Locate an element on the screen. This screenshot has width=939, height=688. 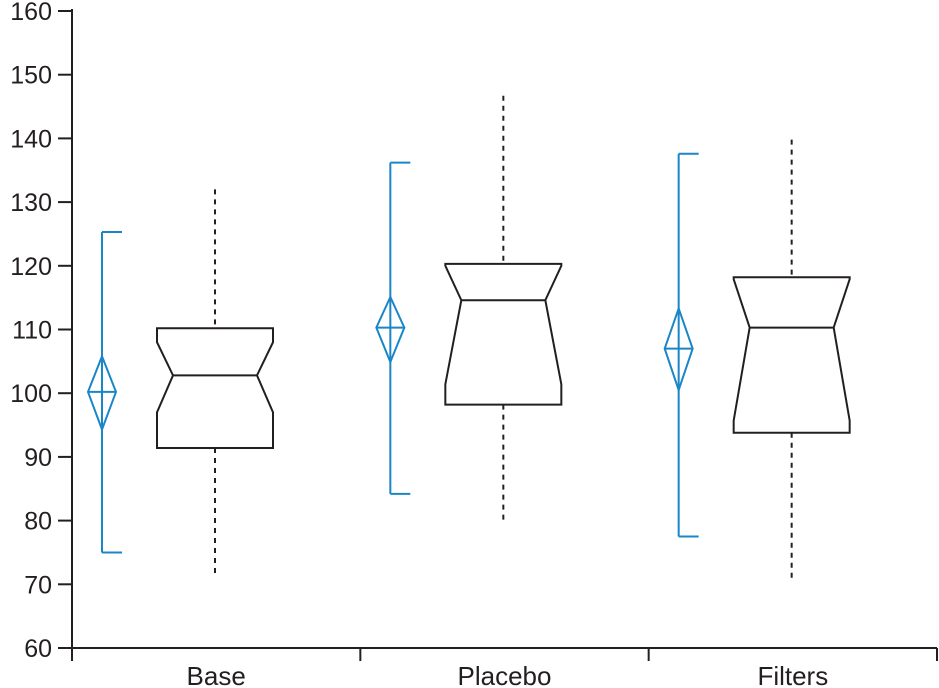
y-tick-label: 140 is located at coordinates (31, 139).